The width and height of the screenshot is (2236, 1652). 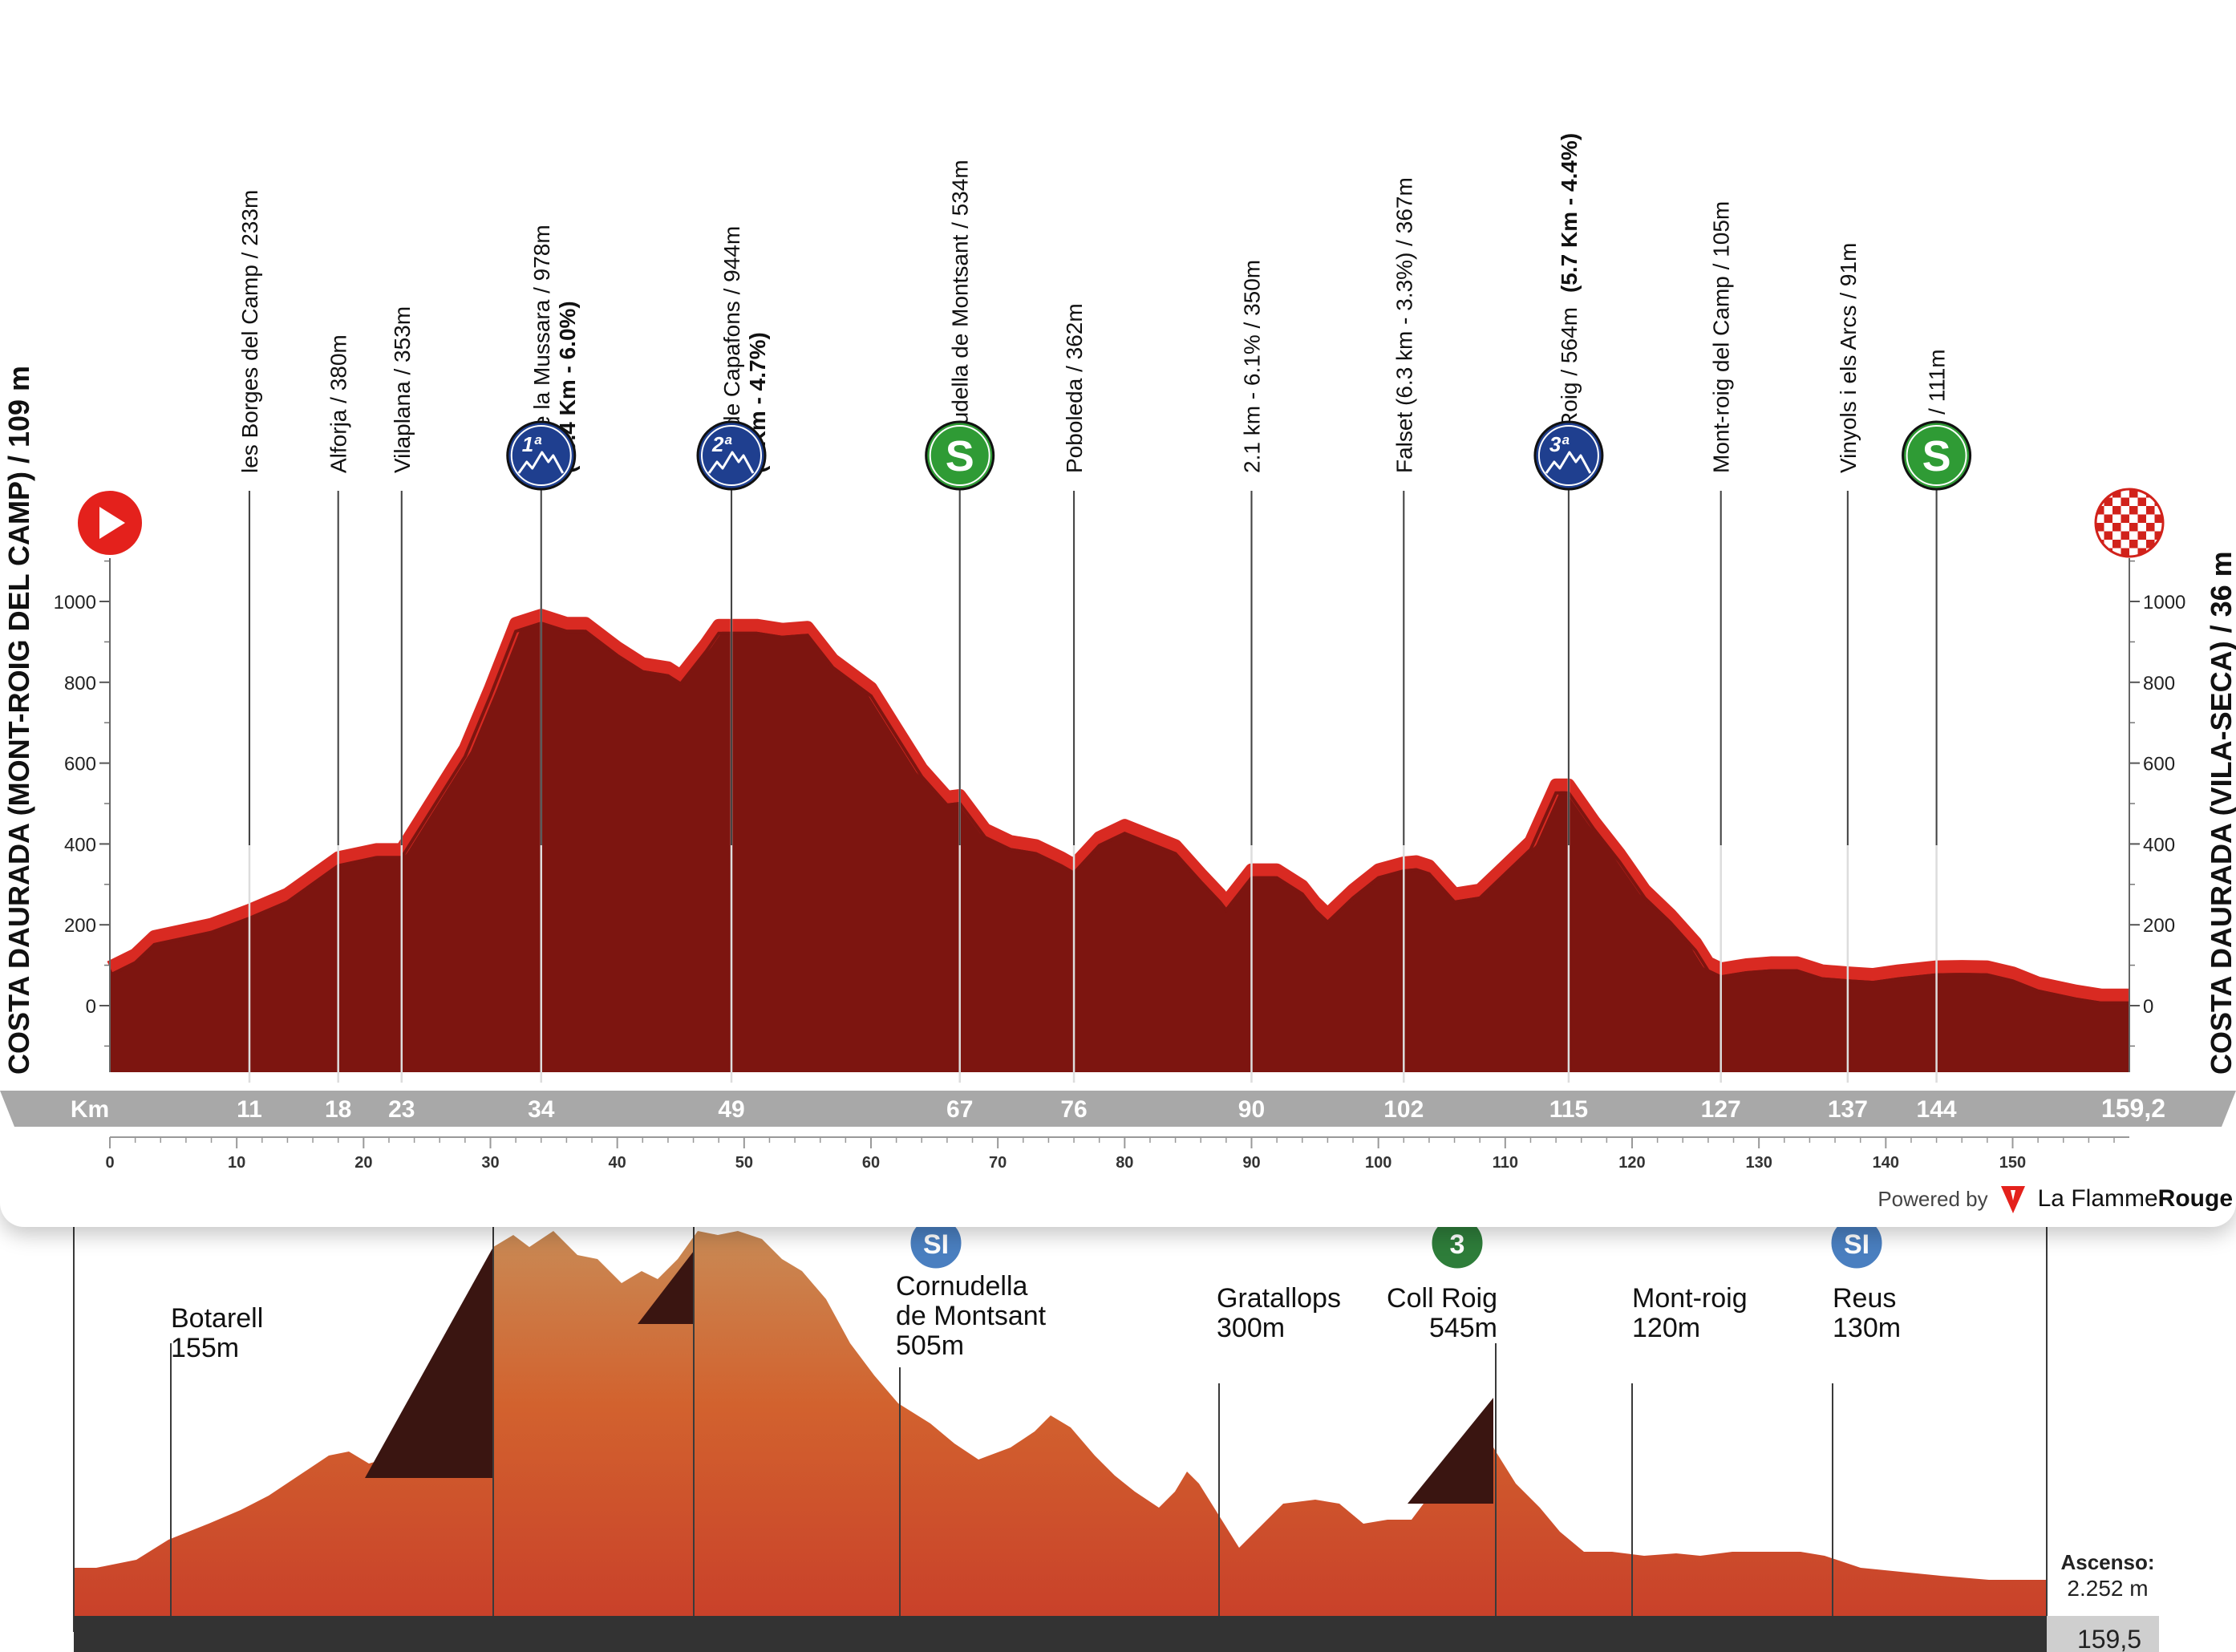 I want to click on poi-km: 76, so click(x=1073, y=1109).